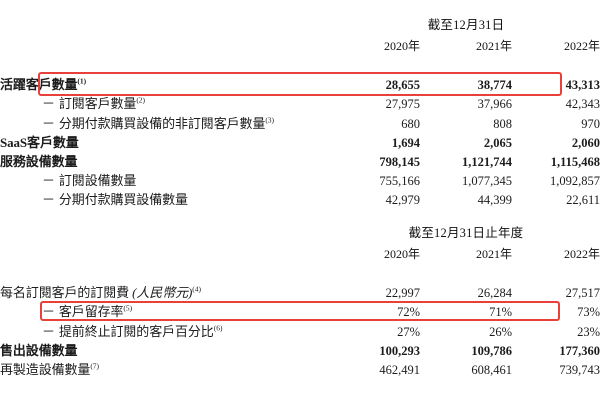 The height and width of the screenshot is (400, 600). What do you see at coordinates (402, 85) in the screenshot?
I see `row-value: 28,655` at bounding box center [402, 85].